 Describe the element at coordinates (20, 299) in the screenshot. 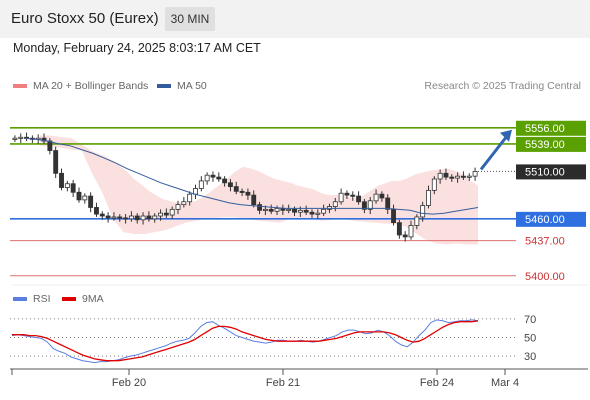

I see `legend-rsi-swatch` at that location.